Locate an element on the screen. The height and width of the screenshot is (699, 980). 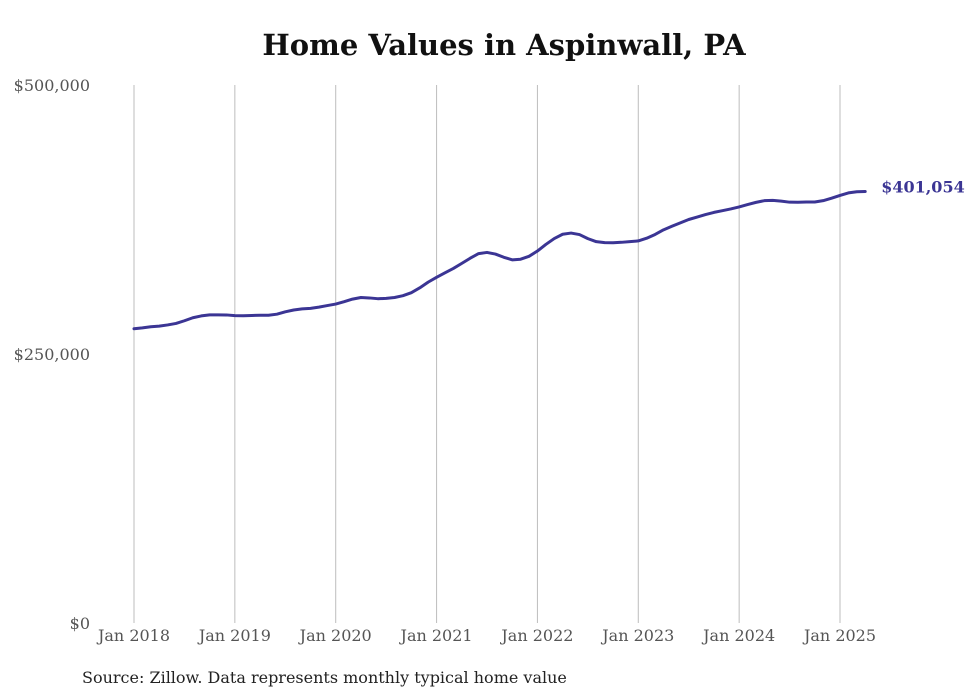
y-tick-label: $500,000 is located at coordinates (52, 85).